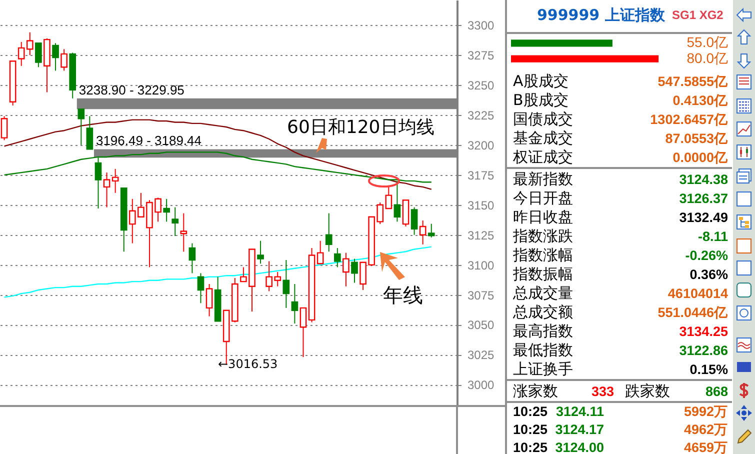  Describe the element at coordinates (543, 293) in the screenshot. I see `text: 总成交量` at that location.